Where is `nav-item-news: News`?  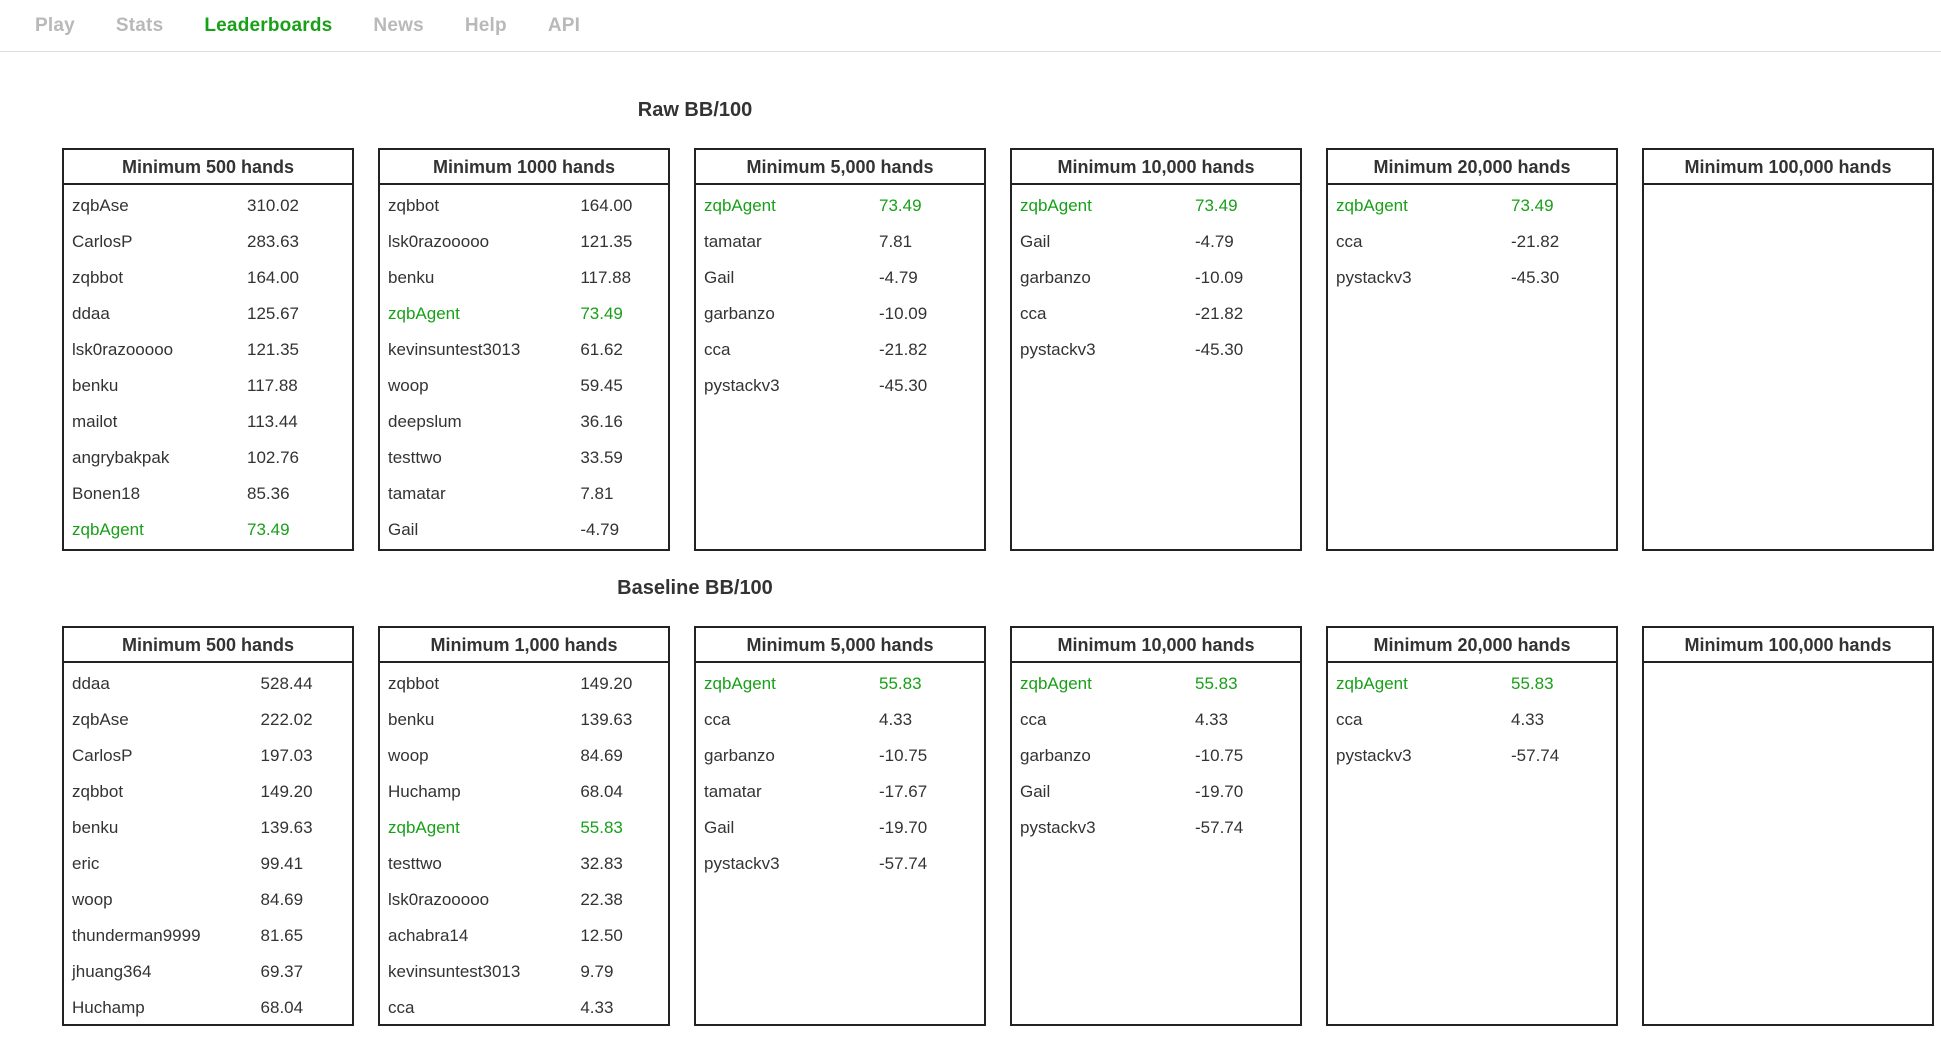 nav-item-news: News is located at coordinates (398, 25).